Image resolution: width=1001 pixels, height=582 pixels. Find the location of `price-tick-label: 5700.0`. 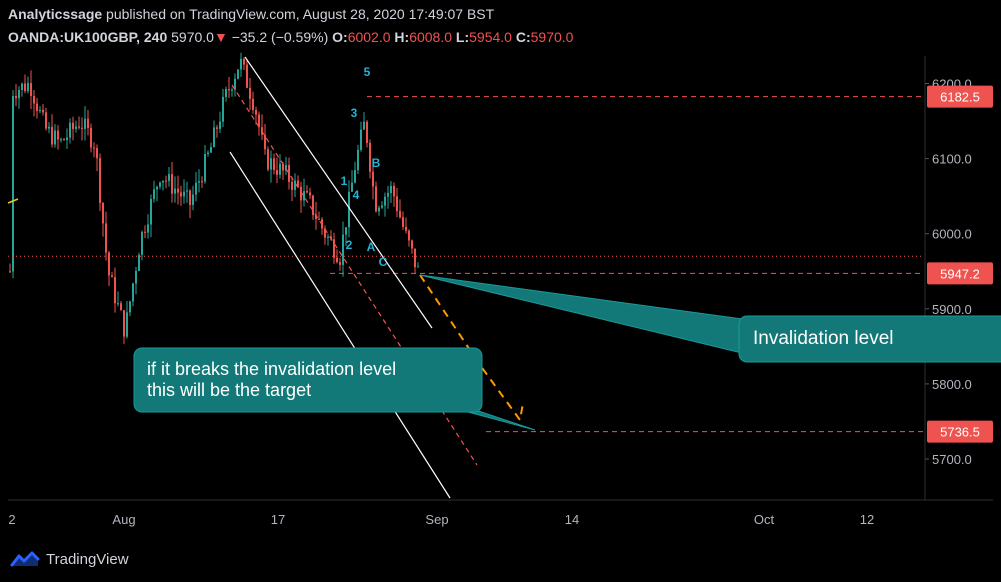

price-tick-label: 5700.0 is located at coordinates (952, 459).